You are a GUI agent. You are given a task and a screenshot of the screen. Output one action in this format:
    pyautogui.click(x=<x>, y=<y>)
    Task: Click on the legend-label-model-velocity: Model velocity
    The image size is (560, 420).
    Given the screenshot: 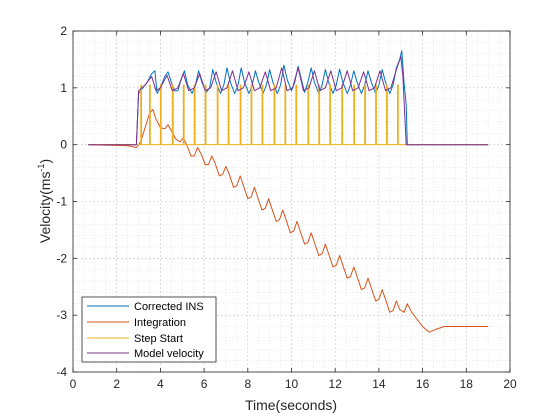 What is the action you would take?
    pyautogui.click(x=169, y=354)
    